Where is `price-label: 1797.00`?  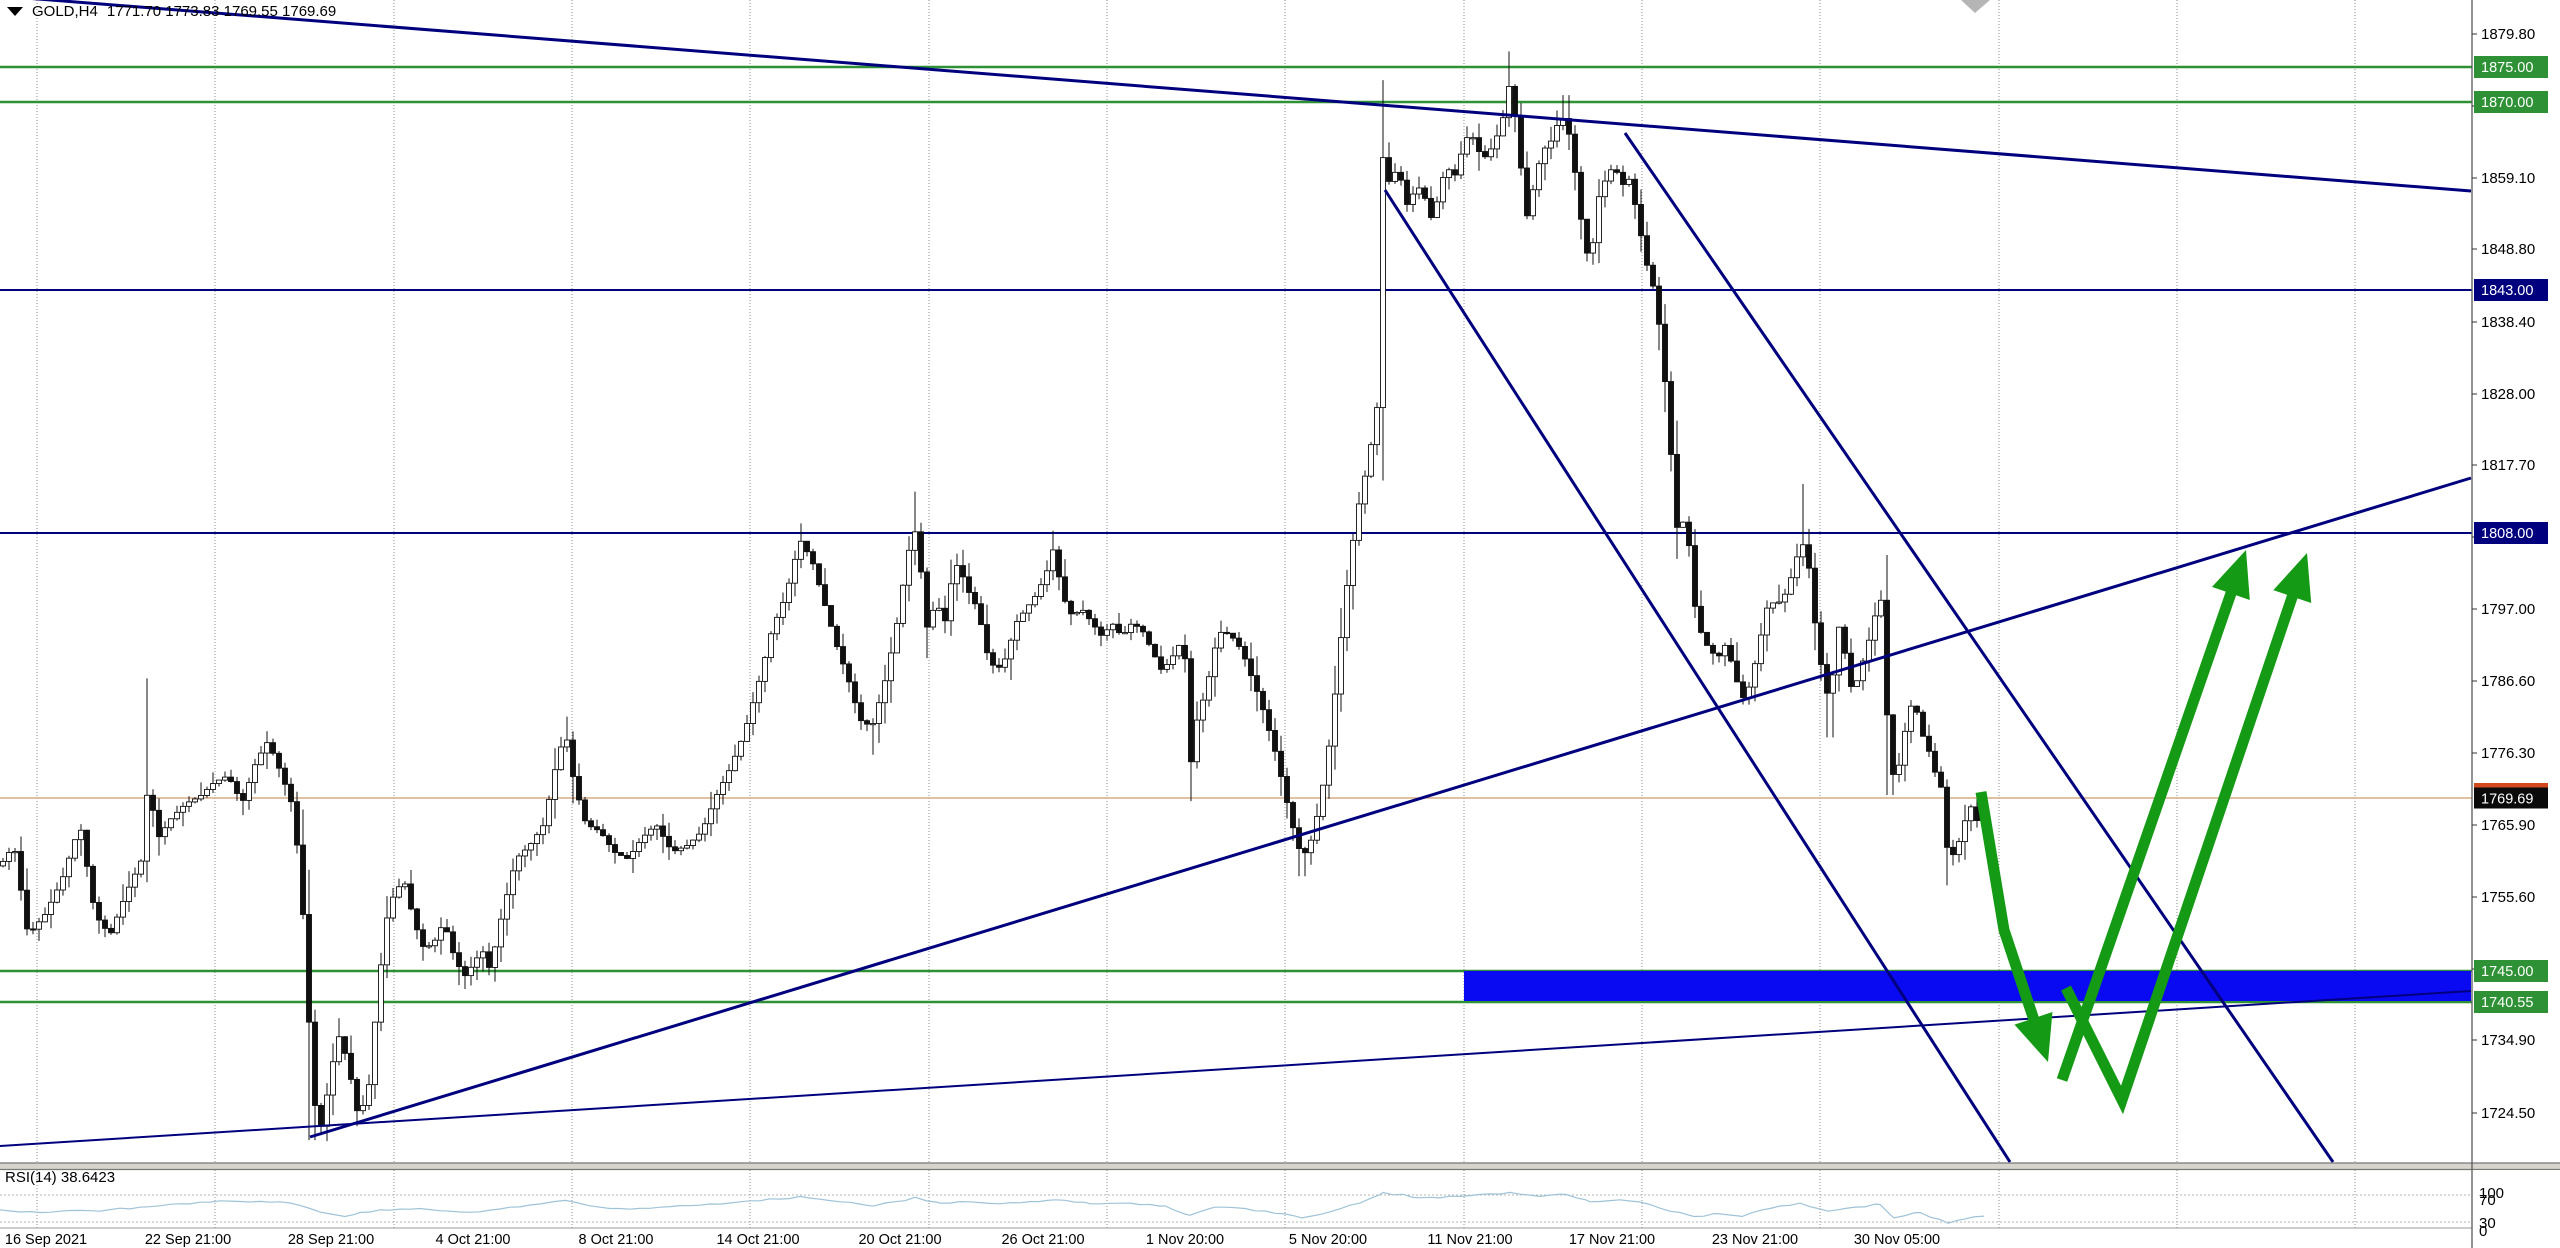
price-label: 1797.00 is located at coordinates (2508, 609).